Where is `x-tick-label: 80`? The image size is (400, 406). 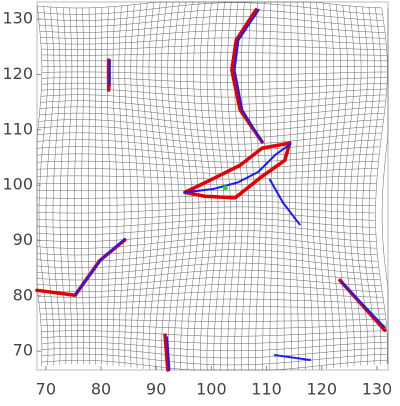
x-tick-label: 80 is located at coordinates (101, 389).